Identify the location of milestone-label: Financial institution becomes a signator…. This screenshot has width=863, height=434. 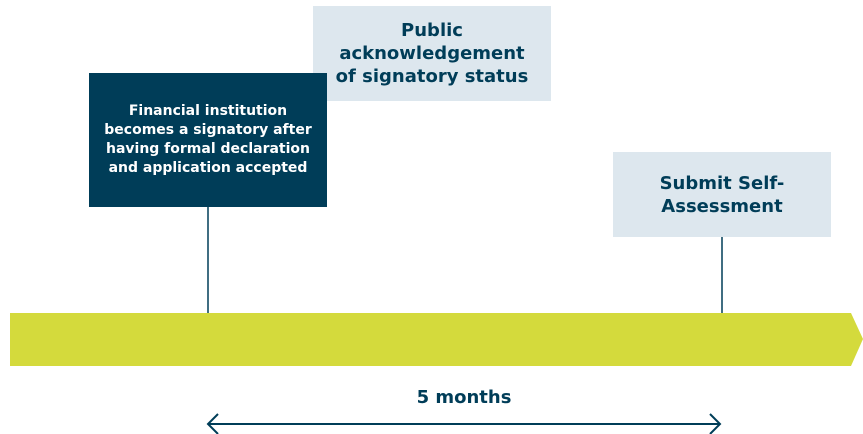
(208, 139).